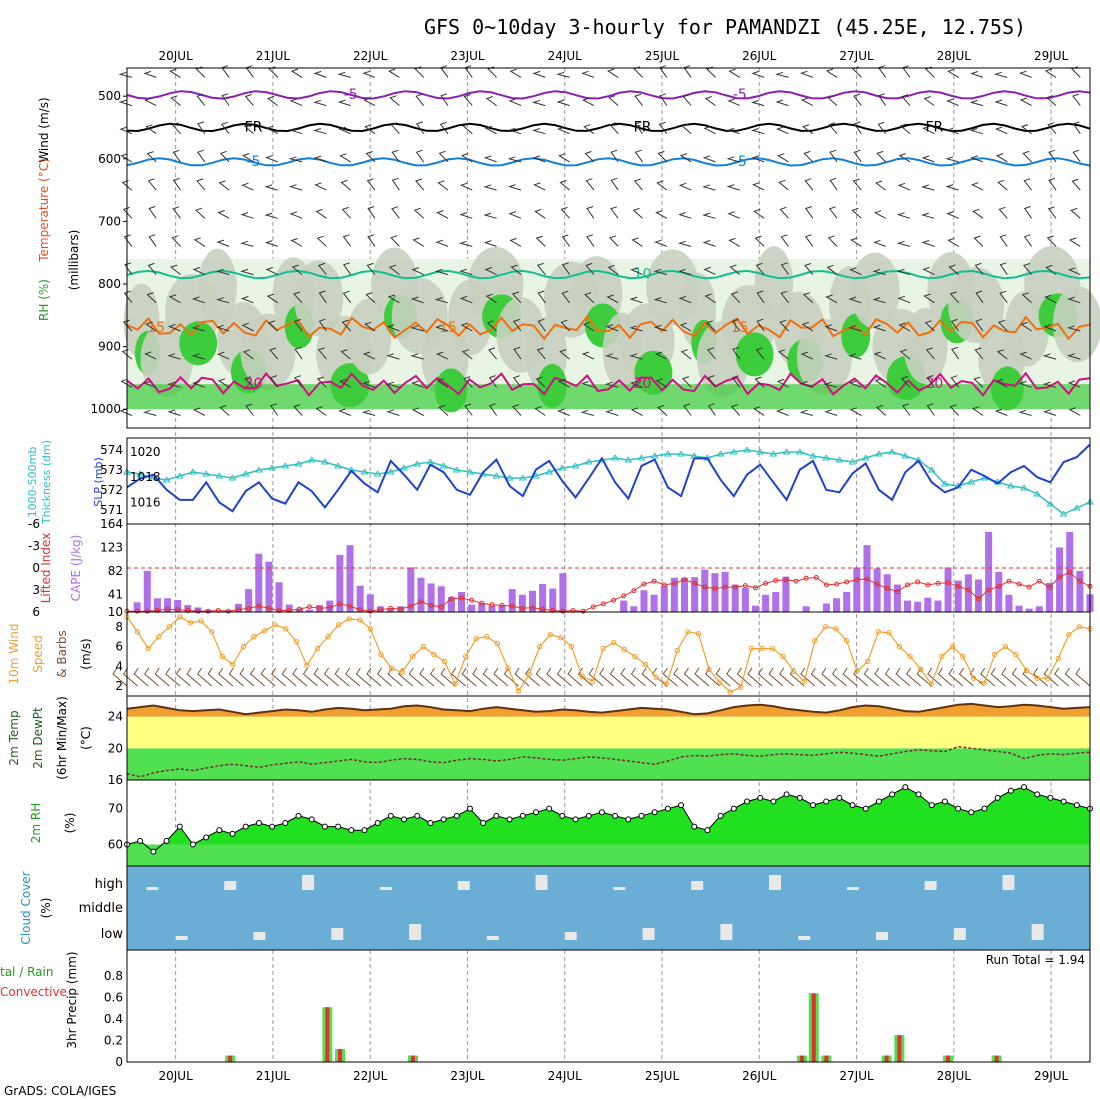 The width and height of the screenshot is (1100, 1100). Describe the element at coordinates (662, 1076) in the screenshot. I see `day-label-bottom: 25JUL` at that location.